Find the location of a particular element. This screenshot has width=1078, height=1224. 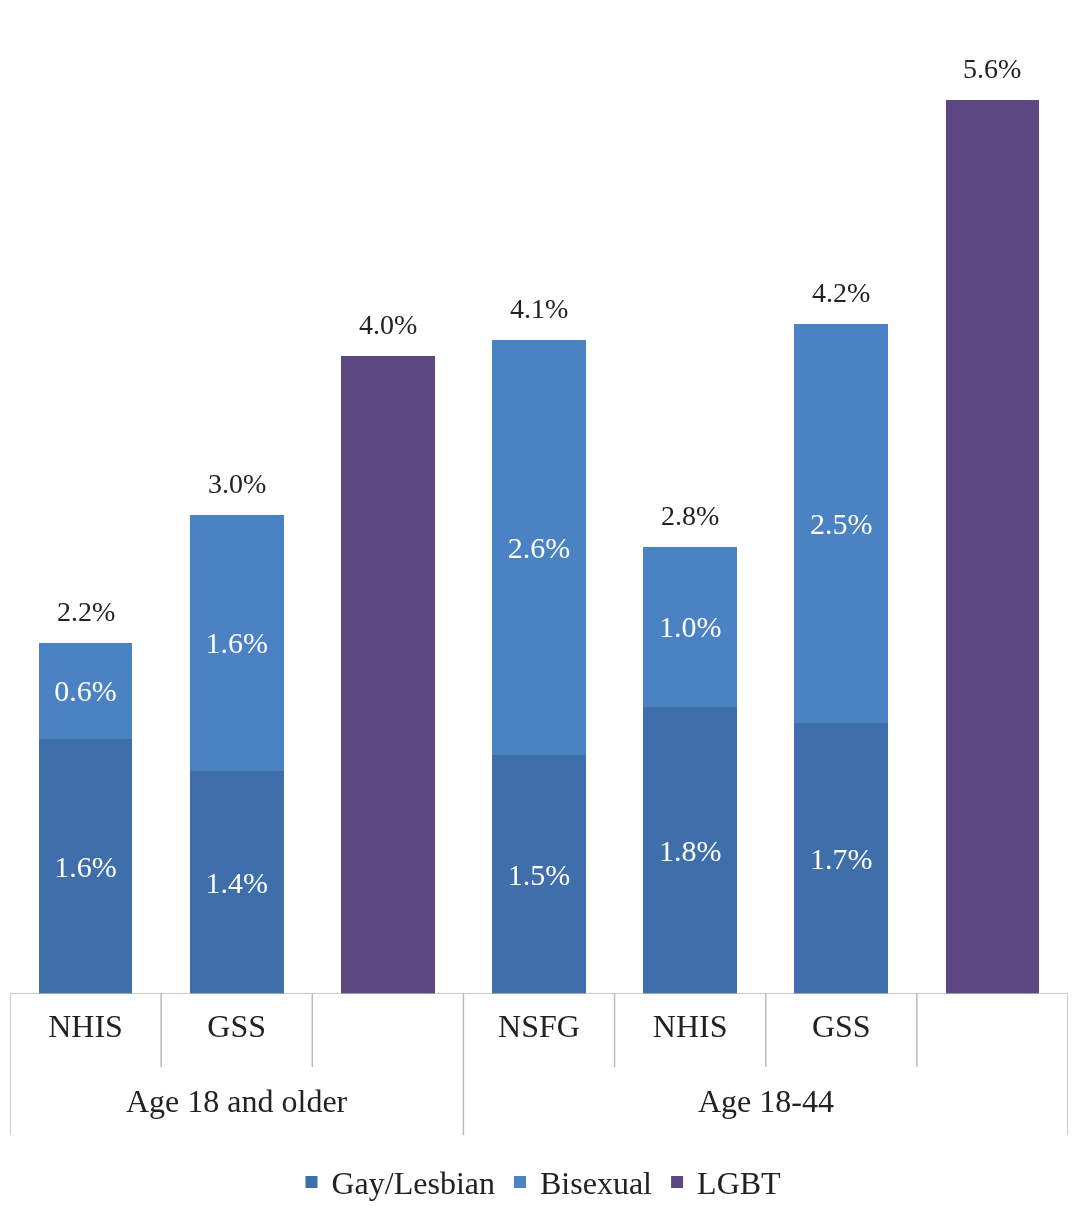

total-label: 2.2% is located at coordinates (86, 611).